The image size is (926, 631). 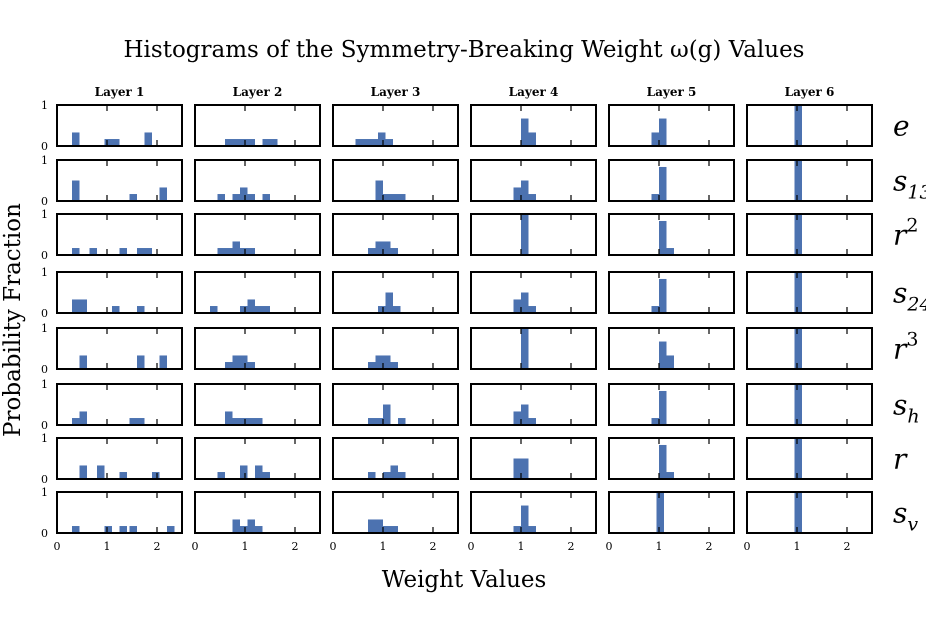 I want to click on row-label-subscript: h, so click(x=913, y=417).